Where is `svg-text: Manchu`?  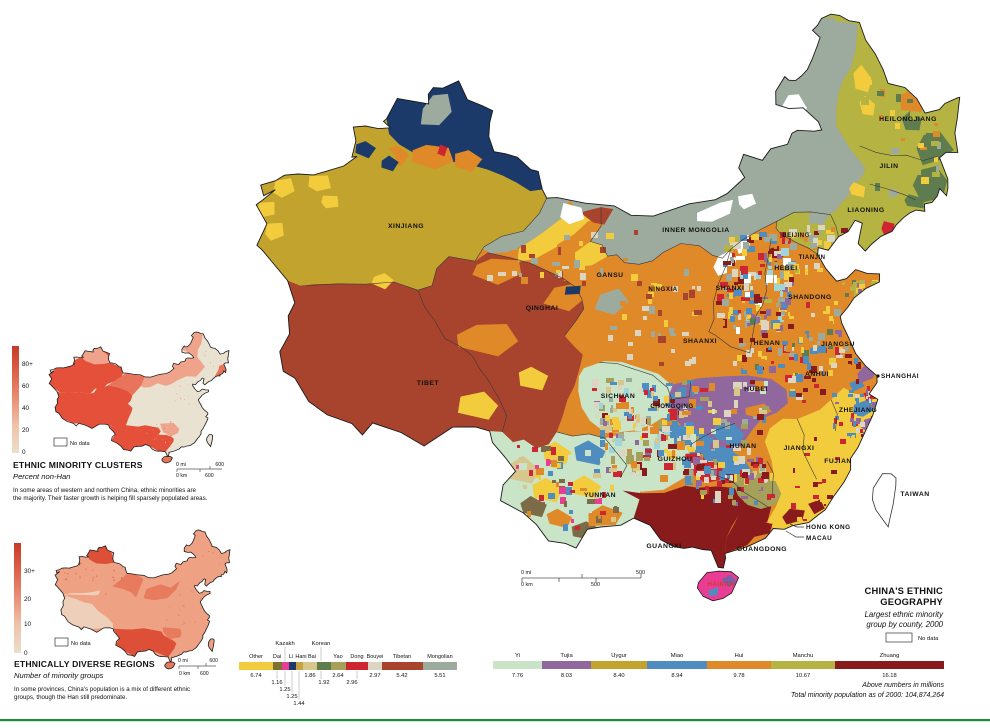 svg-text: Manchu is located at coordinates (803, 656).